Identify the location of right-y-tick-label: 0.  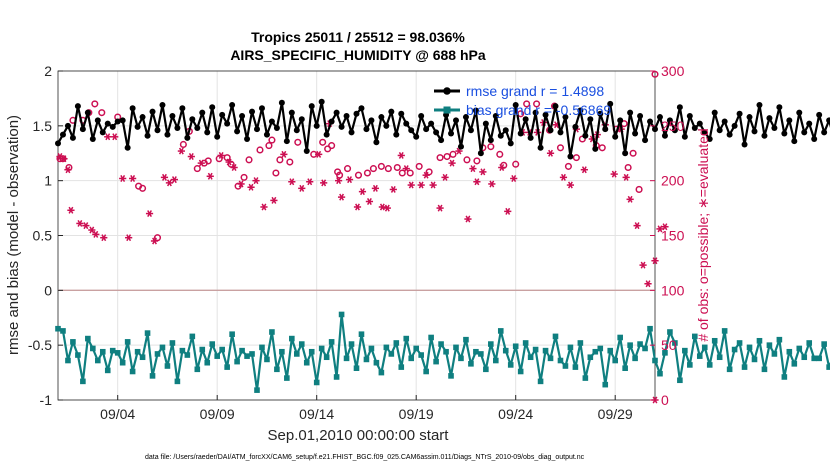
(665, 400).